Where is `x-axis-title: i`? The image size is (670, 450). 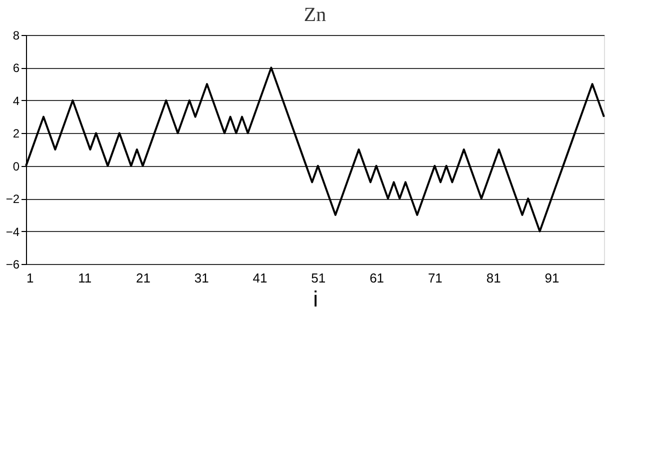 x-axis-title: i is located at coordinates (315, 299).